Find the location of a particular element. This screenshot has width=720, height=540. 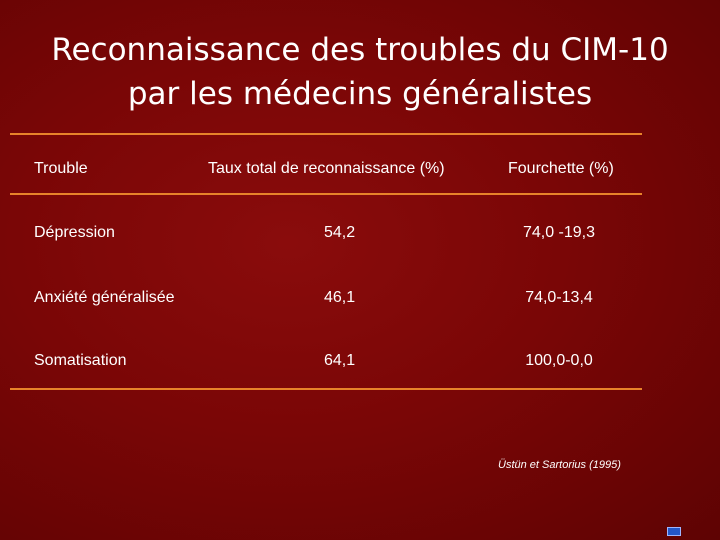

row-fourchette: 74,0 -19,3 is located at coordinates (559, 232).